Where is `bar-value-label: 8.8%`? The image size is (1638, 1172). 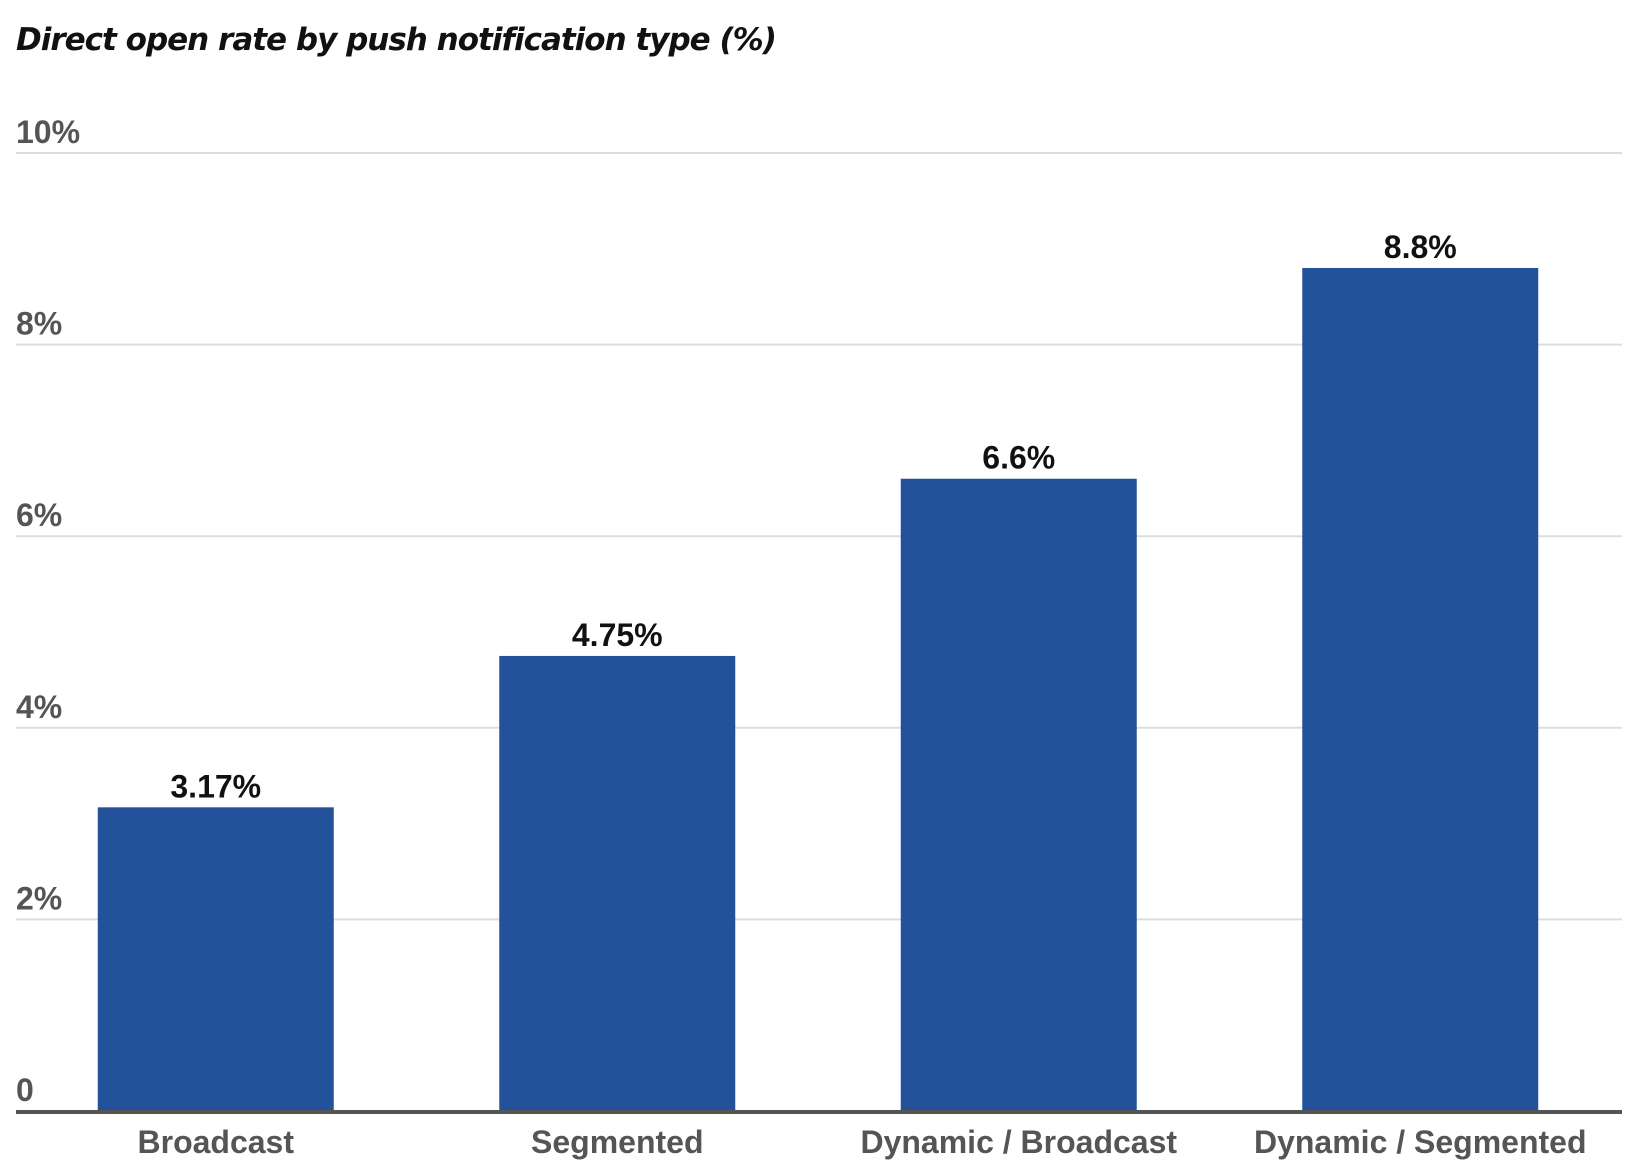
bar-value-label: 8.8% is located at coordinates (1420, 247).